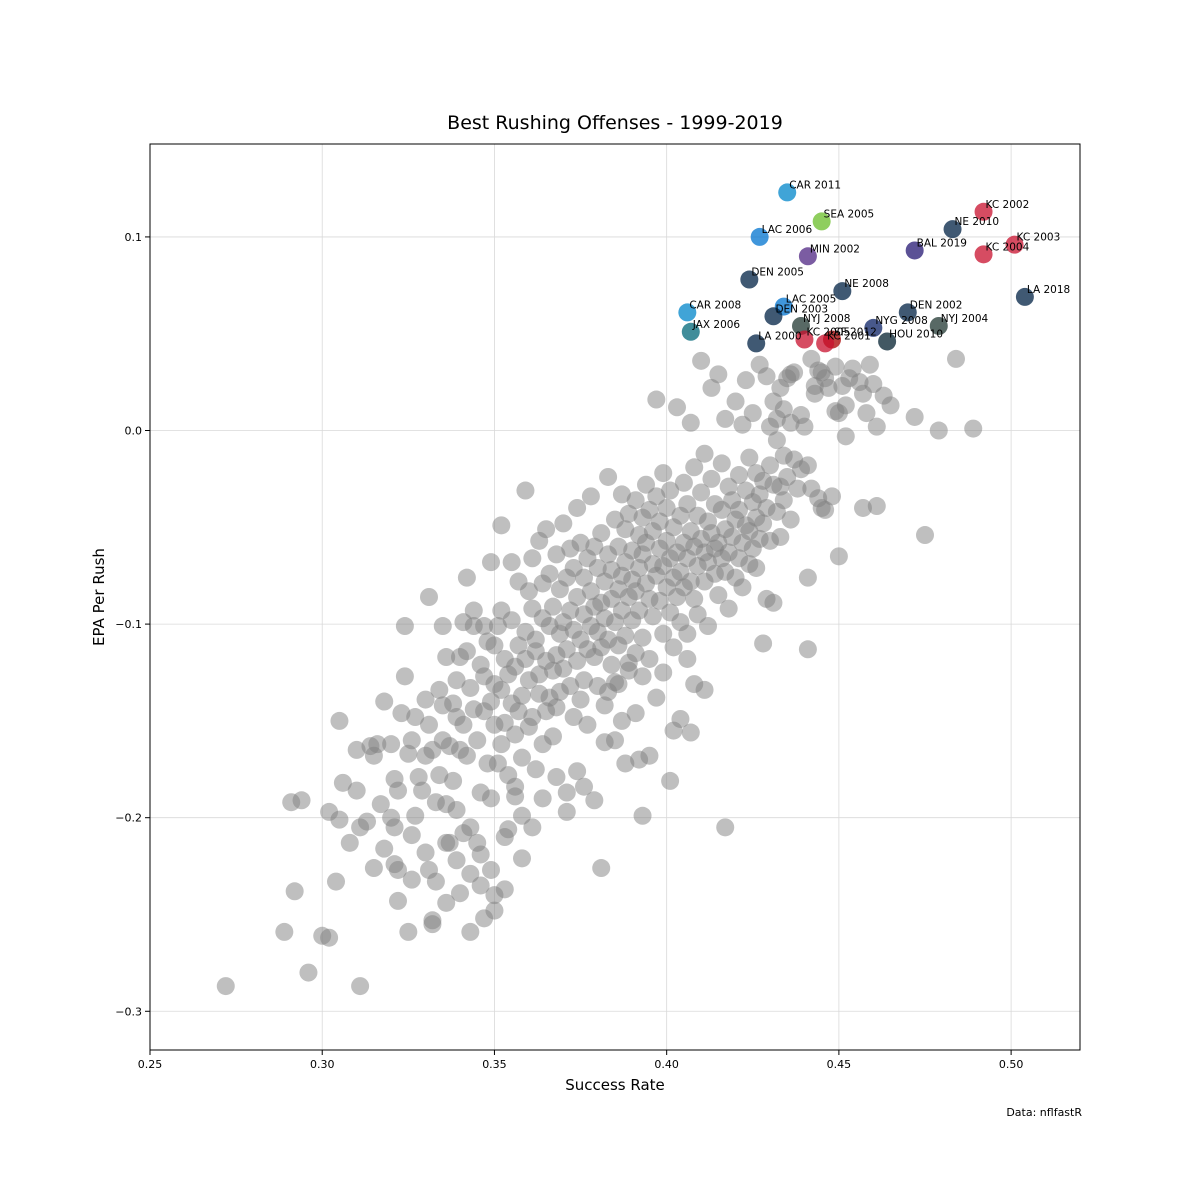  Describe the element at coordinates (849, 336) in the screenshot. I see `highlighted-point-label: KC 2001` at that location.